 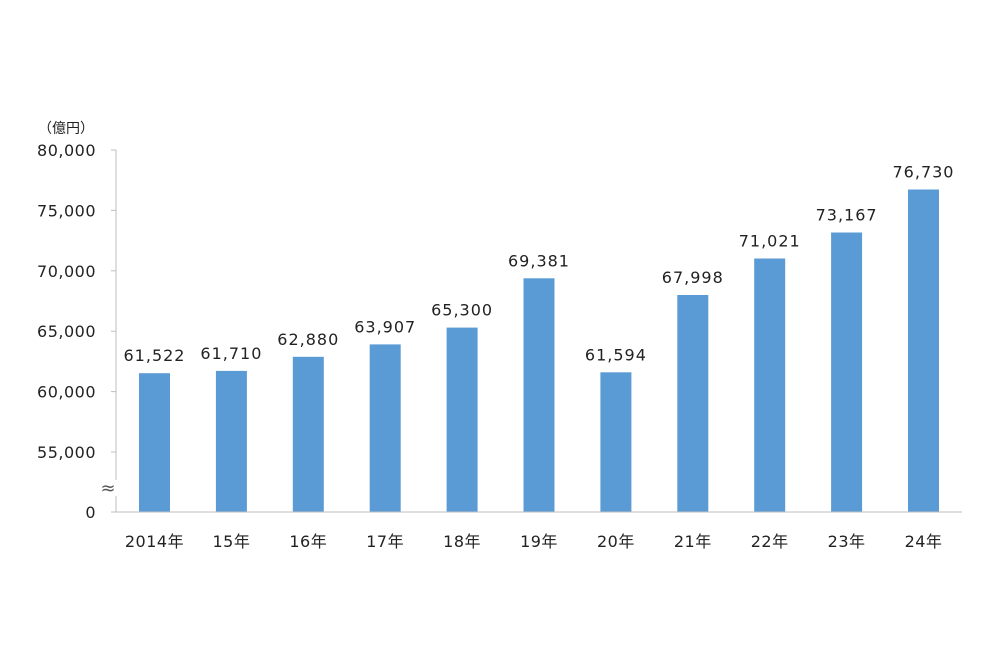 What do you see at coordinates (539, 260) in the screenshot?
I see `data-label: 69,381` at bounding box center [539, 260].